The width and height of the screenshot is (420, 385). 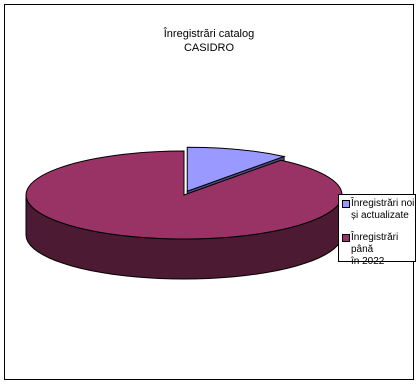 I want to click on legend-swatch-until-2022, so click(x=346, y=238).